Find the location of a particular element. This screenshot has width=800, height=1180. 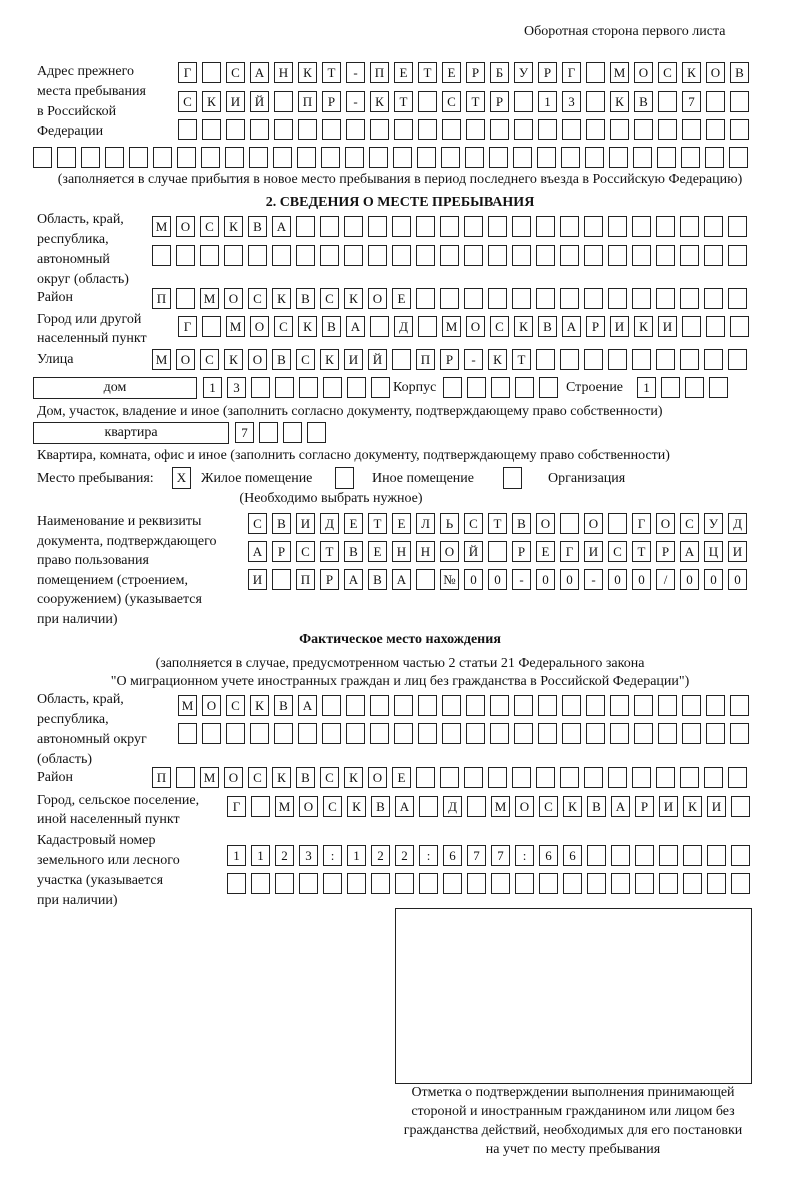

region-row-cell: К is located at coordinates (233, 226).